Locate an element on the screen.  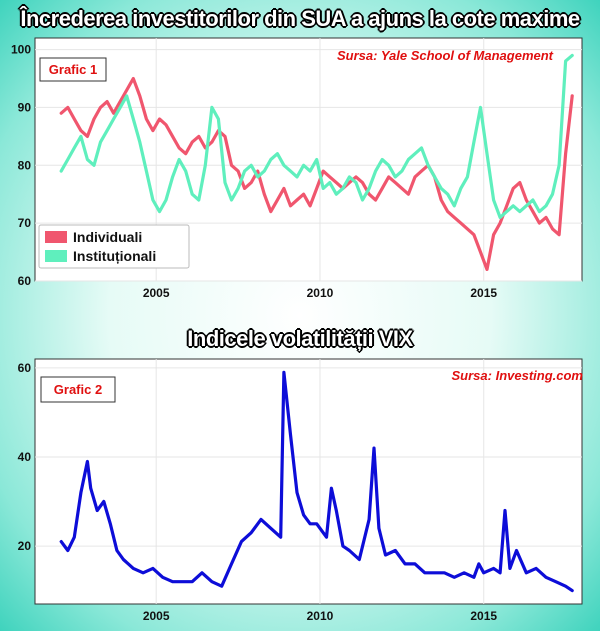
chart1-badge: Grafic 1 is located at coordinates (73, 69).